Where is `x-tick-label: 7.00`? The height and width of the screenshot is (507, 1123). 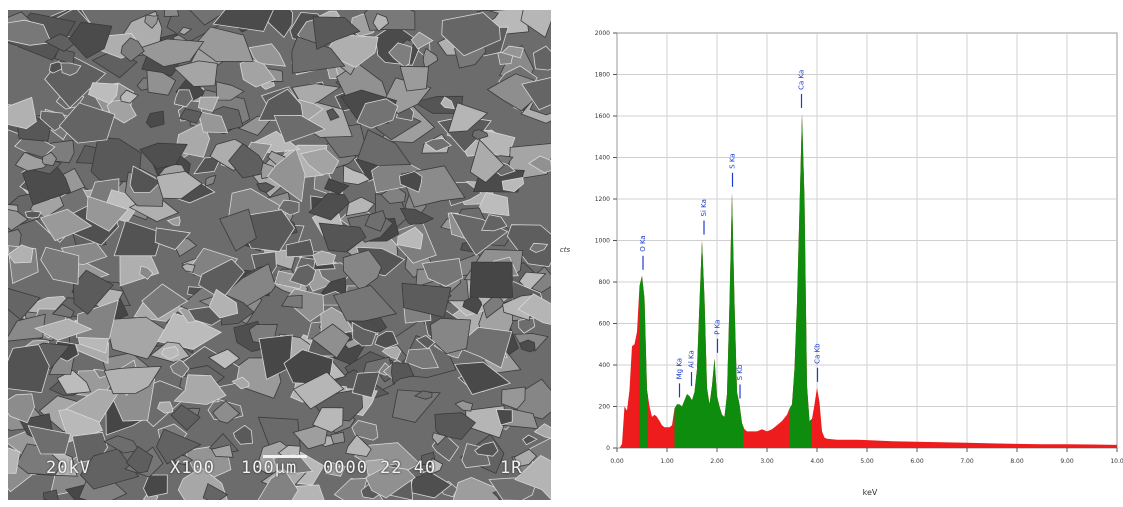
x-tick-label: 7.00 is located at coordinates (967, 461).